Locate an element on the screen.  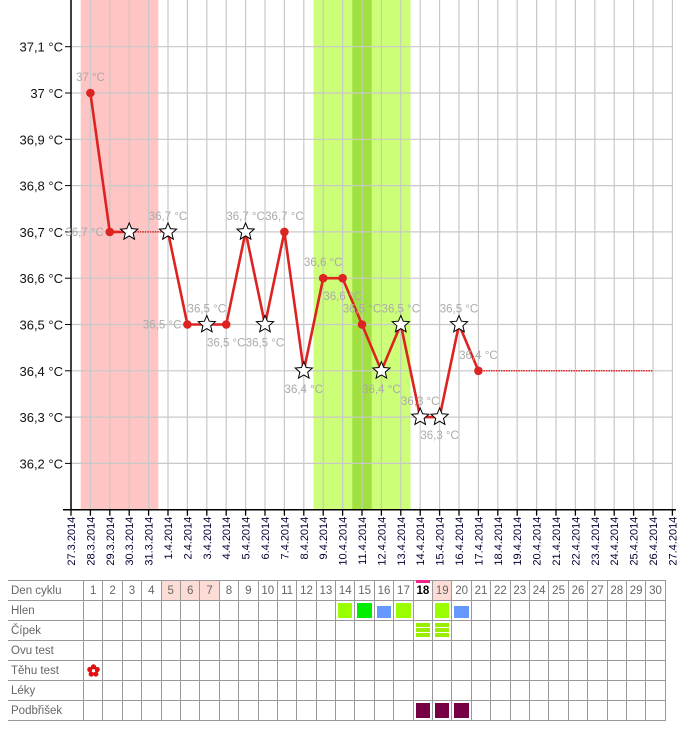
day-header: 6 is located at coordinates (190, 590).